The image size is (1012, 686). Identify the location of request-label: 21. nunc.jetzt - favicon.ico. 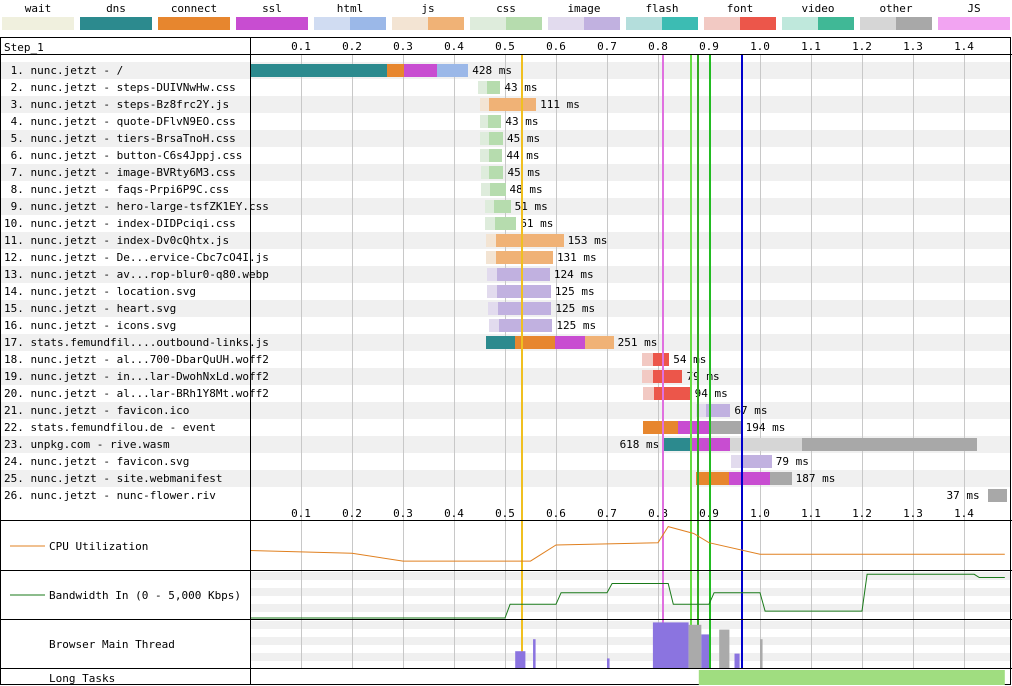
(97, 410).